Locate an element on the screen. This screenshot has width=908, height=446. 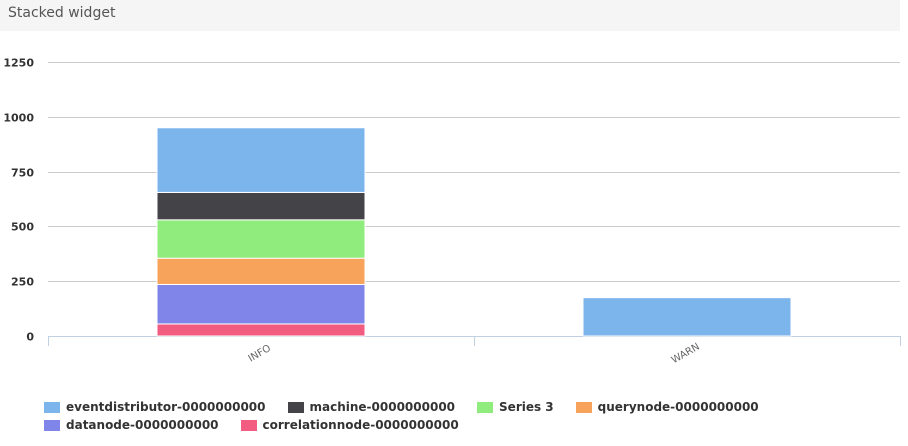
legend-label: datanode-0000000000 is located at coordinates (142, 425).